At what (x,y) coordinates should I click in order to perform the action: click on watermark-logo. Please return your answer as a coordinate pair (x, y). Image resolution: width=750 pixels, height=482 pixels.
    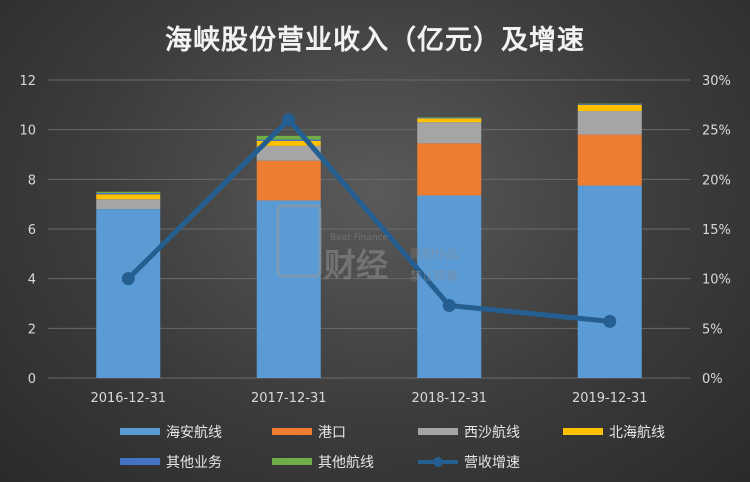
    Looking at the image, I should click on (299, 241).